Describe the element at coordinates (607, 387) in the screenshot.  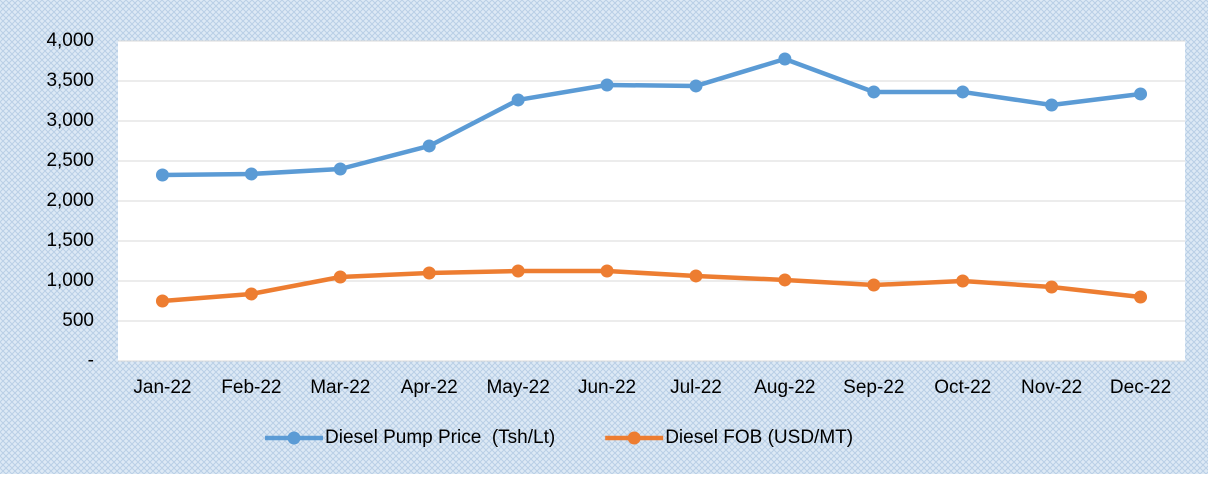
I see `x-tick-label: Jun-22` at that location.